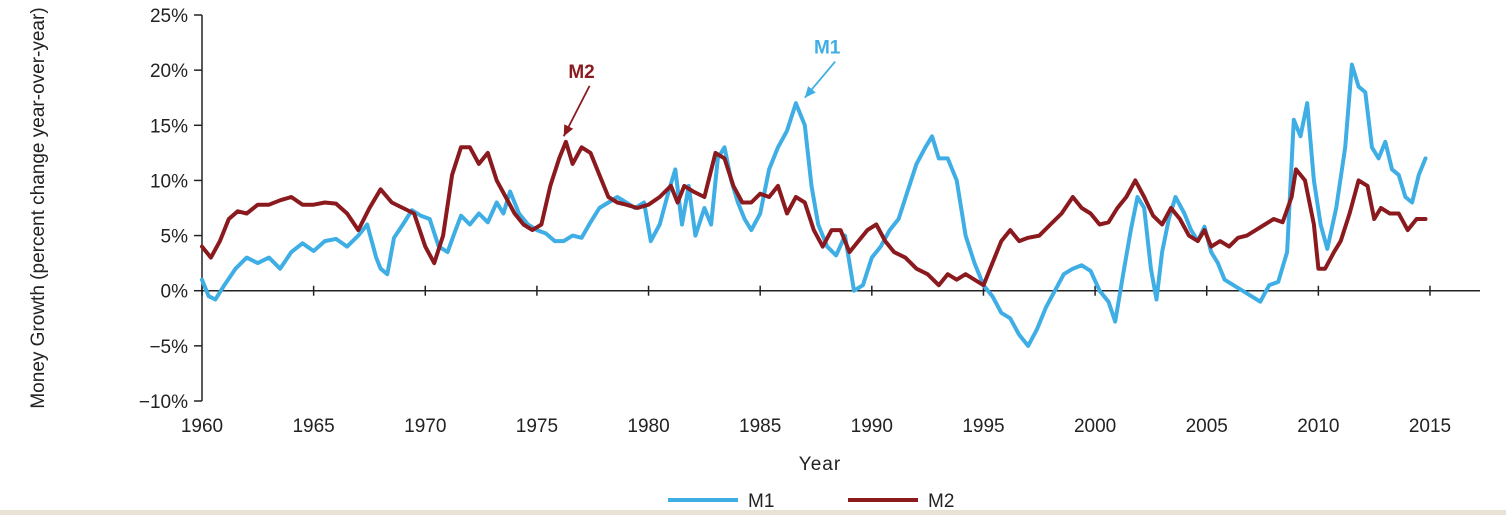  I want to click on annotation-arrowhead-m1, so click(810, 92).